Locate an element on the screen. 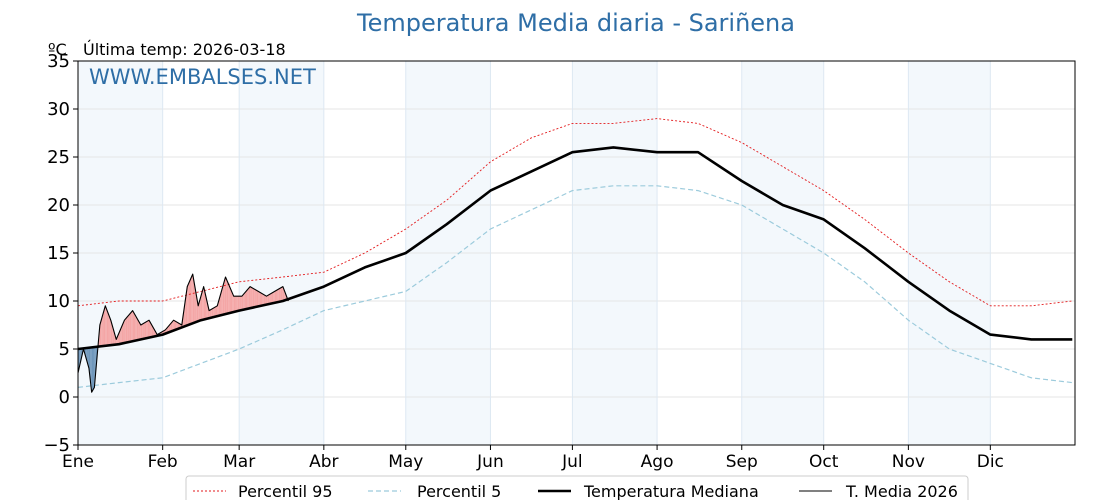 This screenshot has width=1120, height=500. x-tick-label: Mar is located at coordinates (239, 462).